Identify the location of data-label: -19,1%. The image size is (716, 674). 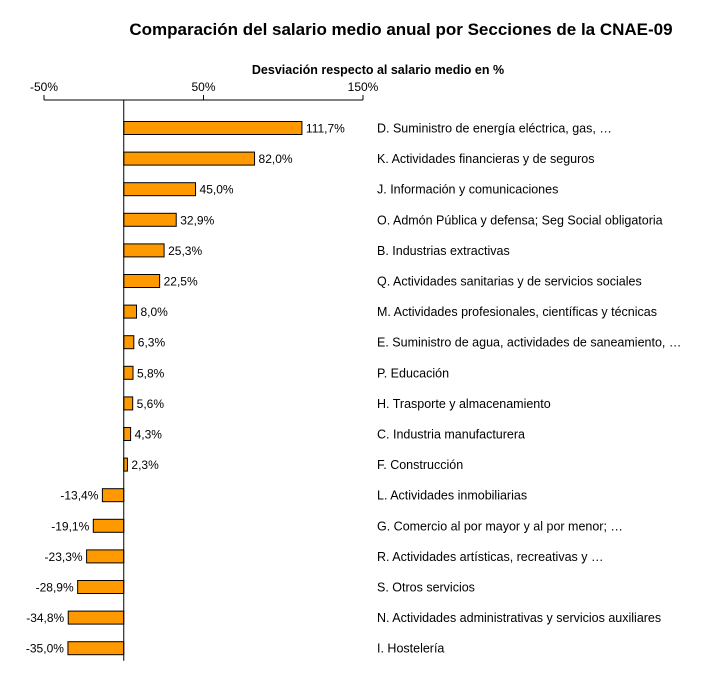
(70, 526).